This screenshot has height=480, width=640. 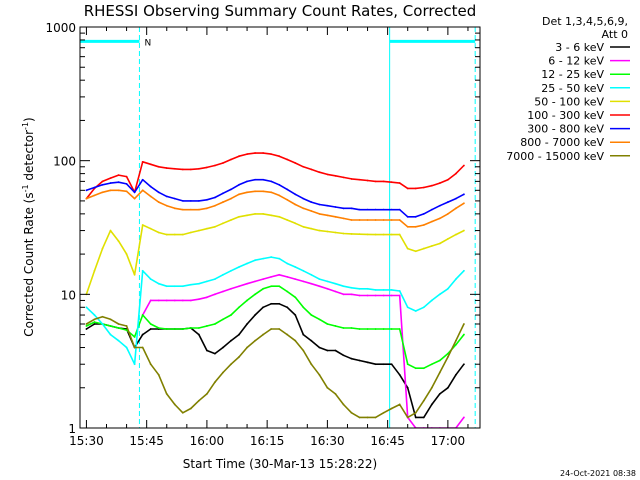 I want to click on y-axis-label: Corrected Count Rate (s-1 detector-1), so click(x=28, y=226).